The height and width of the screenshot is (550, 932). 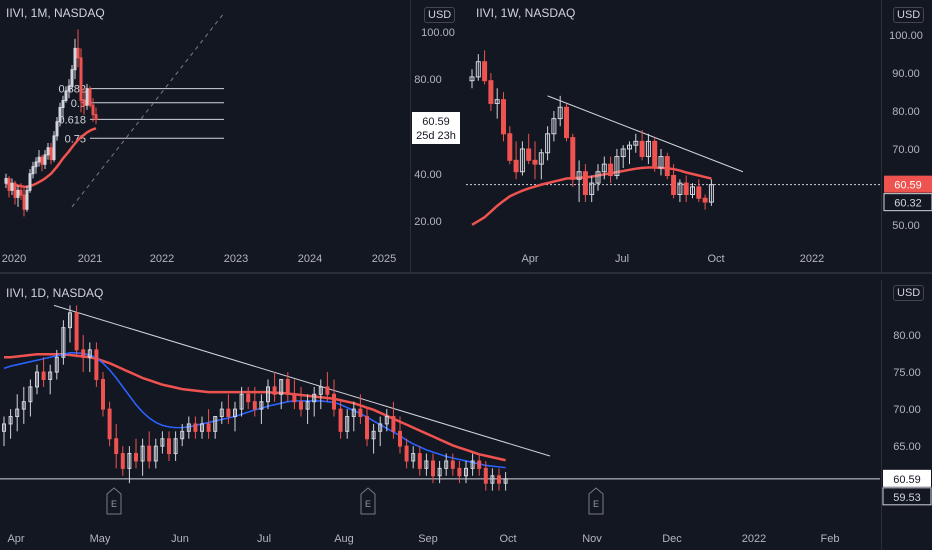 What do you see at coordinates (906, 36) in the screenshot?
I see `weekly-y-top-label: 100.00` at bounding box center [906, 36].